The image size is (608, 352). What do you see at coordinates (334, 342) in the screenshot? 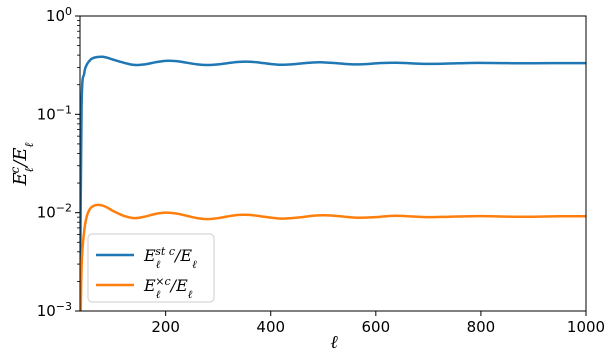
I see `x-axis-label: ℓ` at bounding box center [334, 342].